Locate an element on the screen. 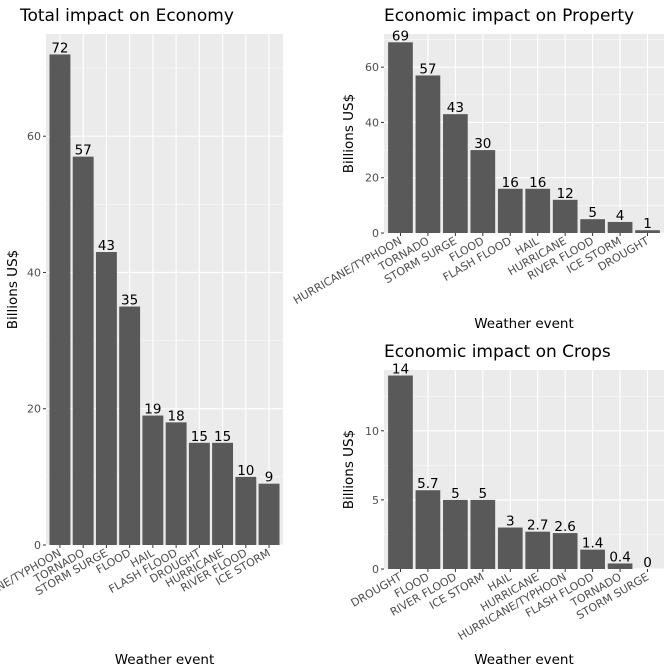 The image size is (672, 672). chart-title: Total impact on Economy is located at coordinates (126, 16).